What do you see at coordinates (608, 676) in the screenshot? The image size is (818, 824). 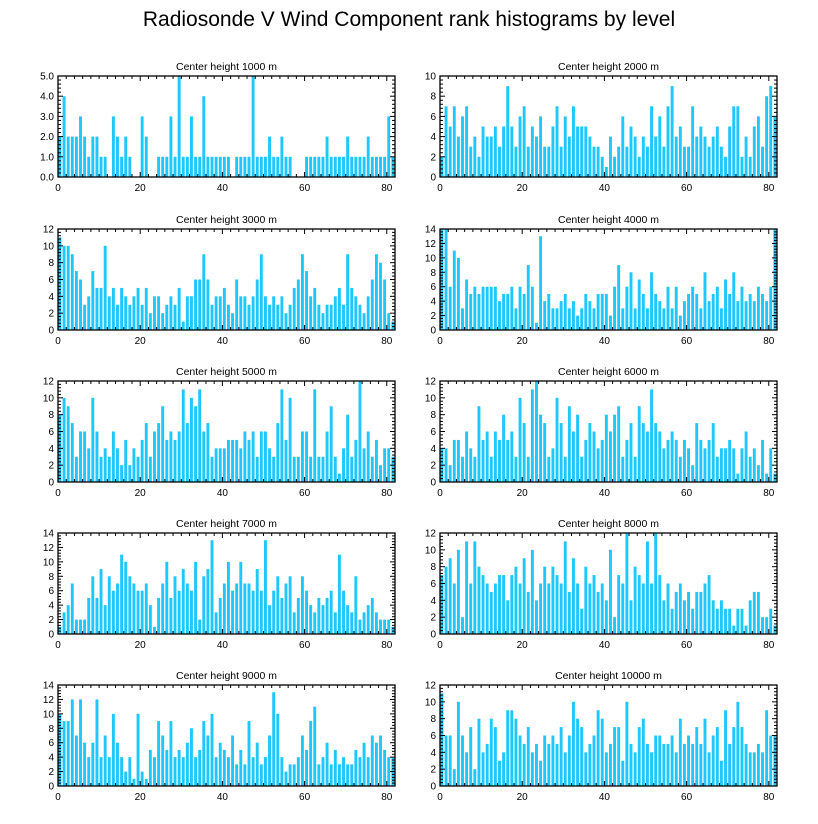 I see `panel-title: Center height 10000 m` at bounding box center [608, 676].